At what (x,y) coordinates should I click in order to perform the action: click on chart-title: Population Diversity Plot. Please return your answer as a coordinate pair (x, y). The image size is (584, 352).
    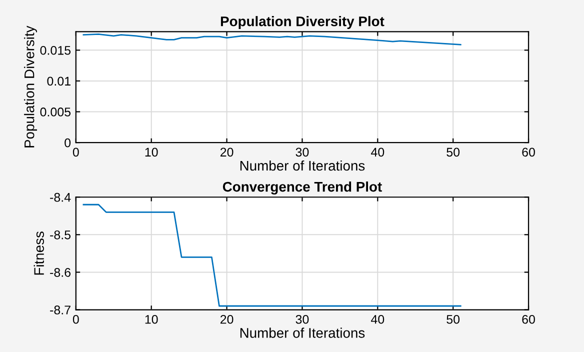
    Looking at the image, I should click on (302, 23).